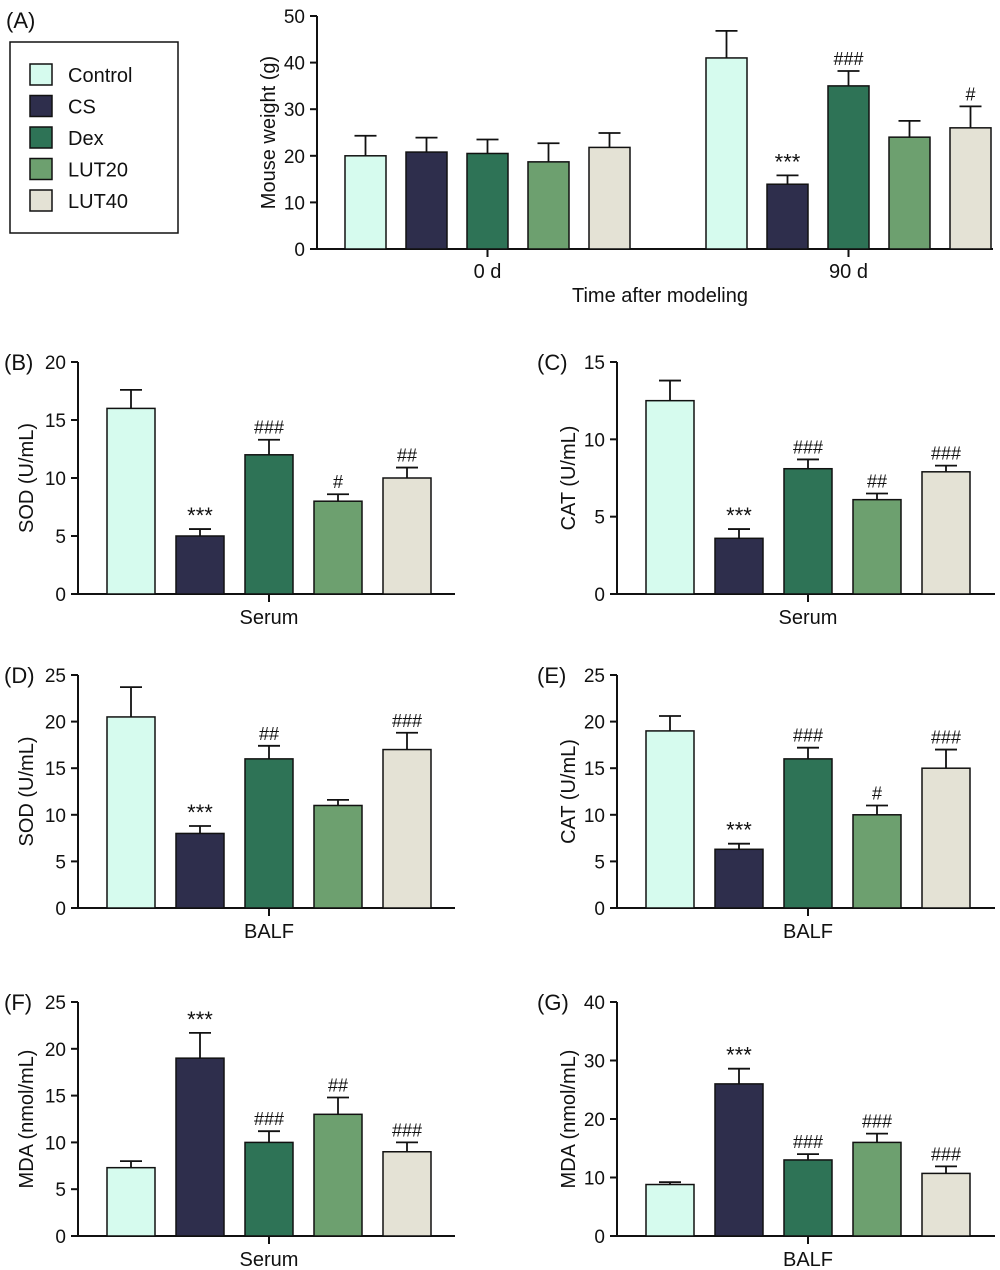 The height and width of the screenshot is (1270, 1000). What do you see at coordinates (55, 816) in the screenshot?
I see `panel-d-y-tick-label: 10` at bounding box center [55, 816].